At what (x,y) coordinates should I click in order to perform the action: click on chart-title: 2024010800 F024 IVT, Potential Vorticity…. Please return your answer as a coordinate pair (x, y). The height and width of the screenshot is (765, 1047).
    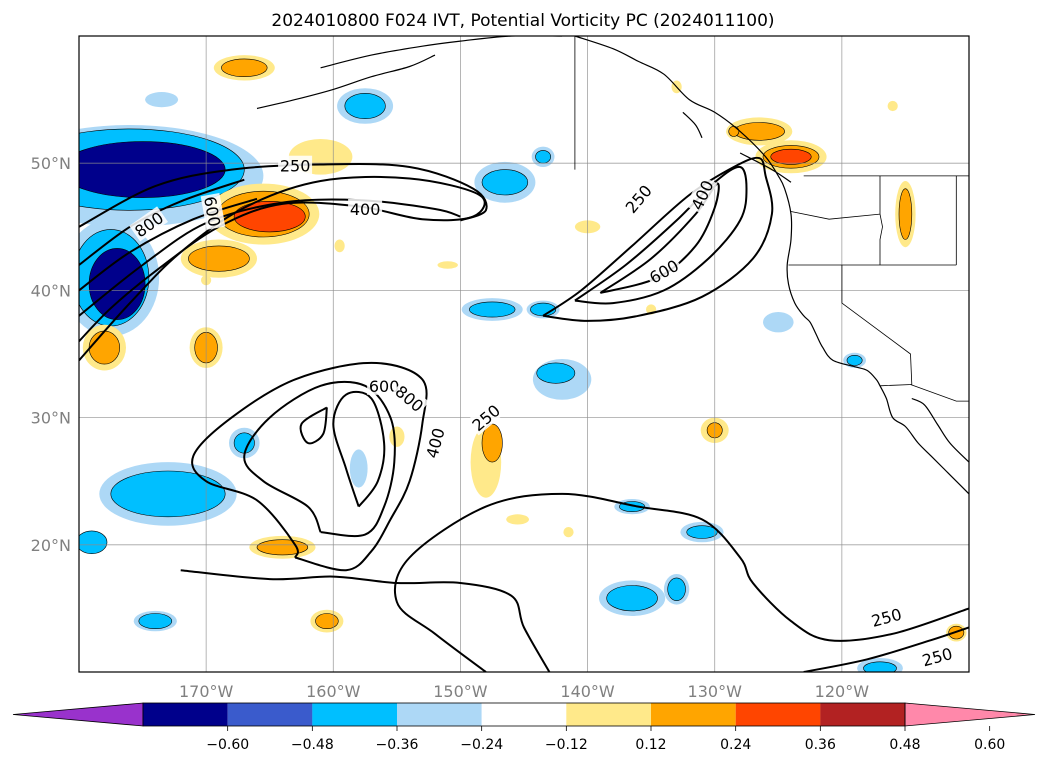
    Looking at the image, I should click on (522, 21).